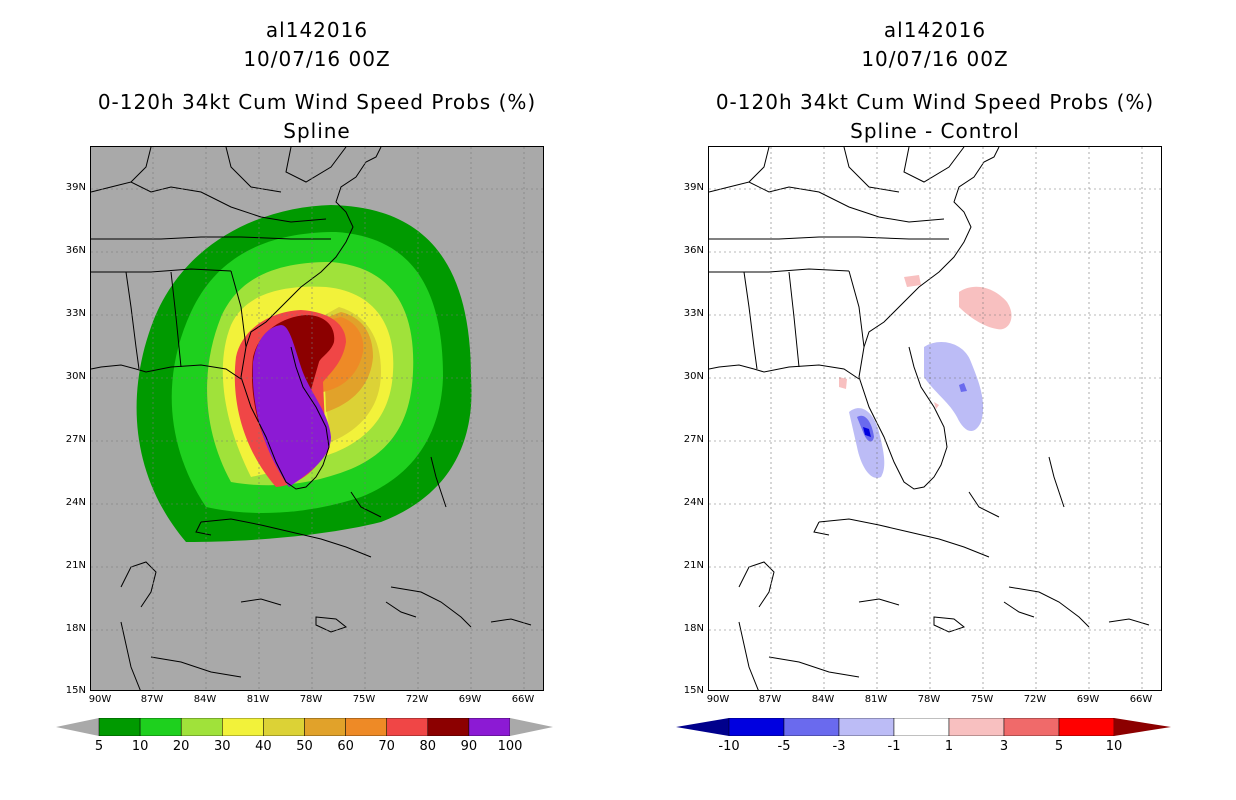 The image size is (1236, 800). What do you see at coordinates (729, 746) in the screenshot?
I see `right-cbar-label-0: -10` at bounding box center [729, 746].